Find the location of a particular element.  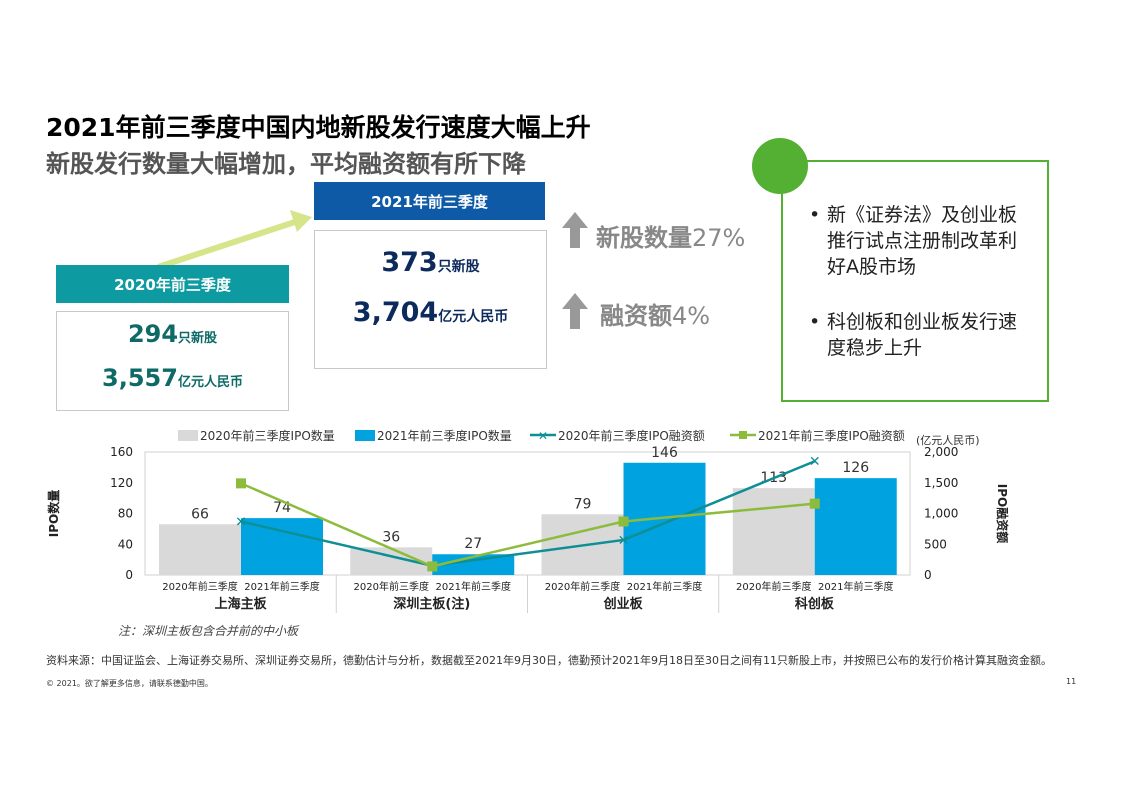

bullet-text: 新《证券法》及创业板推行试点注册制改革利好A股市场 is located at coordinates (922, 241).